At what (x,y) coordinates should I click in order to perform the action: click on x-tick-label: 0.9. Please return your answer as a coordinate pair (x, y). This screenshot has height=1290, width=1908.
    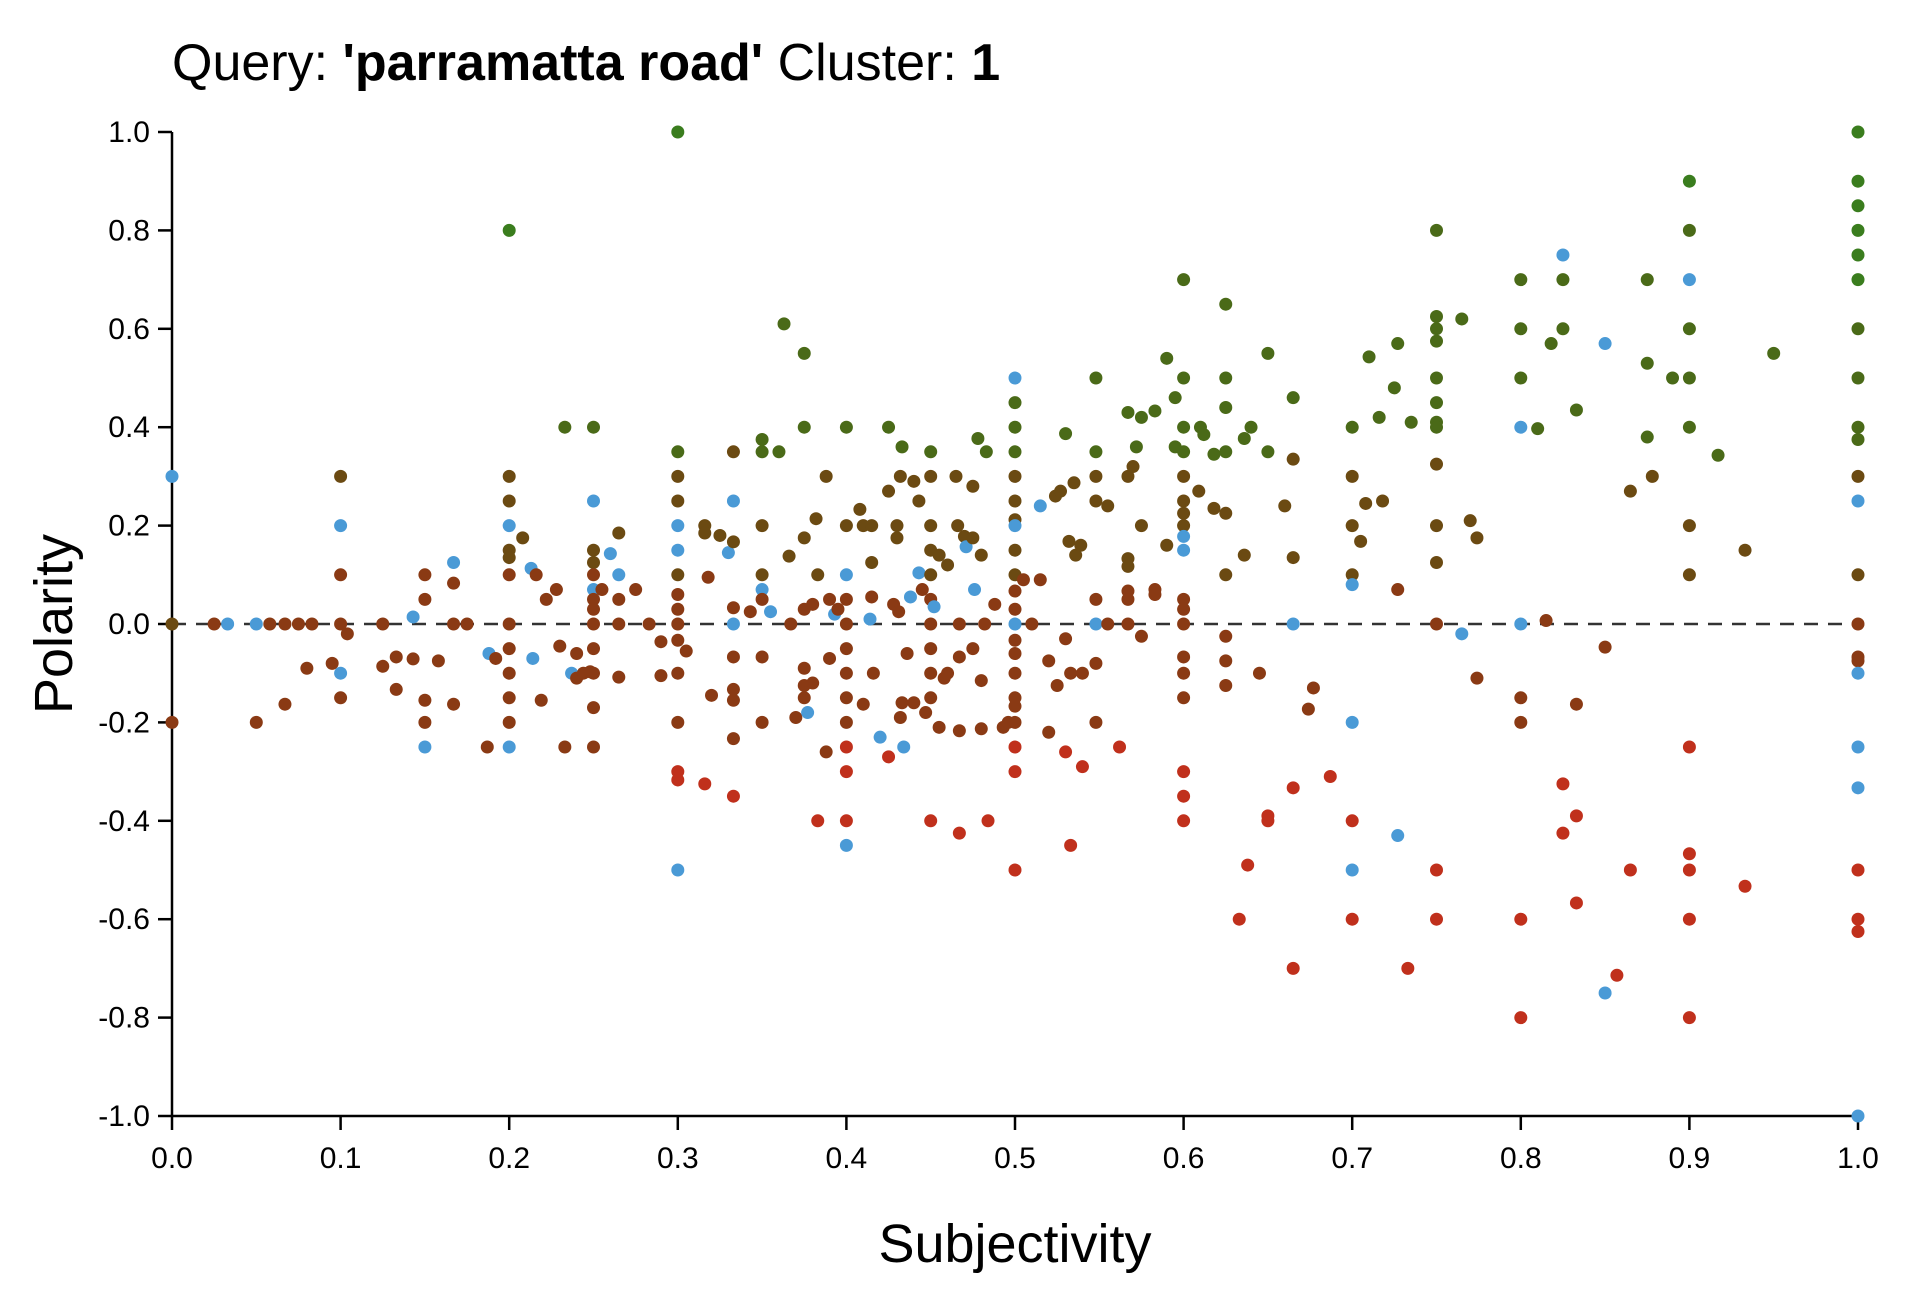
    Looking at the image, I should click on (1690, 1158).